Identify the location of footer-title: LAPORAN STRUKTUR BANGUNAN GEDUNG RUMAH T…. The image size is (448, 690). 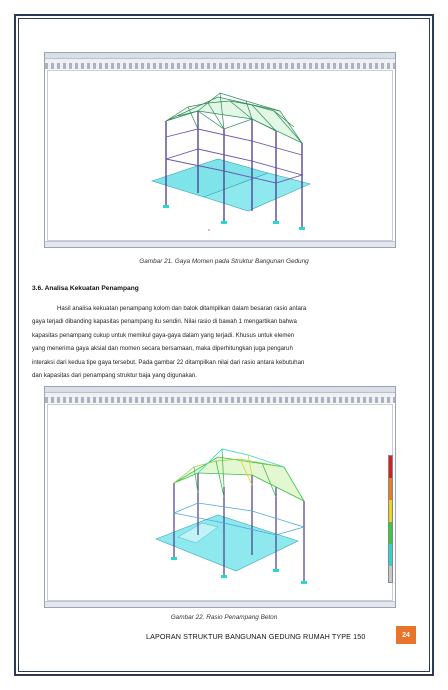
(256, 636).